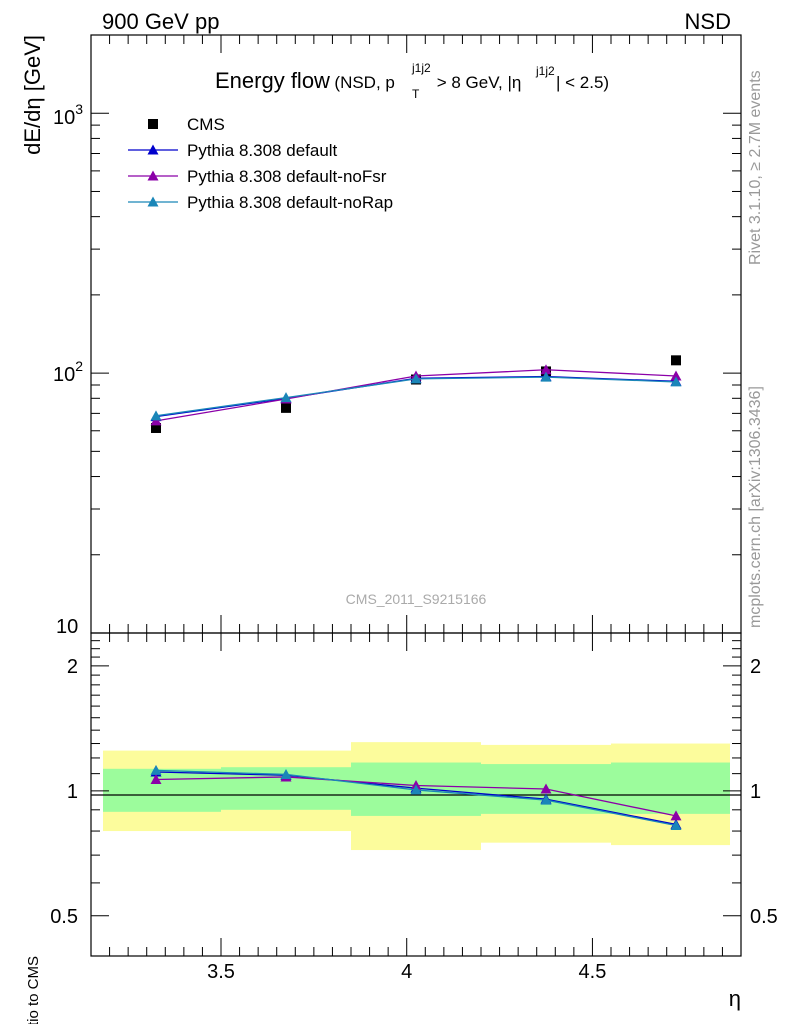  I want to click on title-pt-sup: j1j2, so click(421, 68).